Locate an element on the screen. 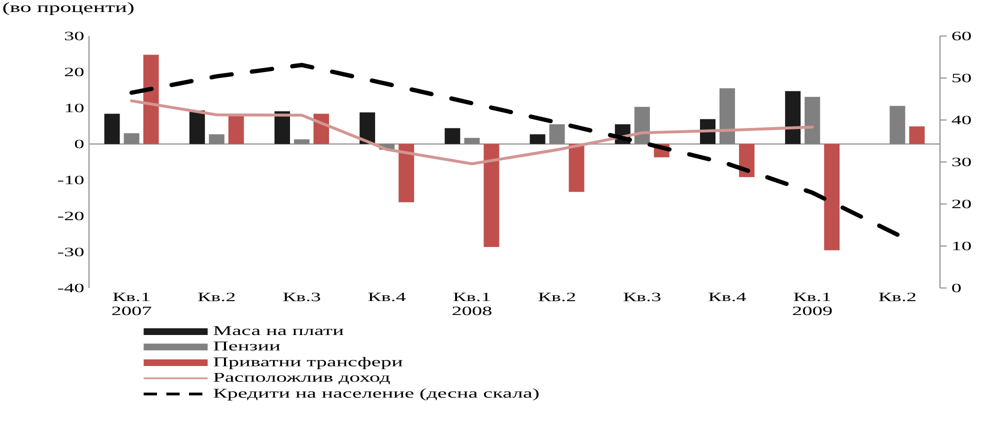 The width and height of the screenshot is (992, 434). y-tick-label: 20 is located at coordinates (74, 72).